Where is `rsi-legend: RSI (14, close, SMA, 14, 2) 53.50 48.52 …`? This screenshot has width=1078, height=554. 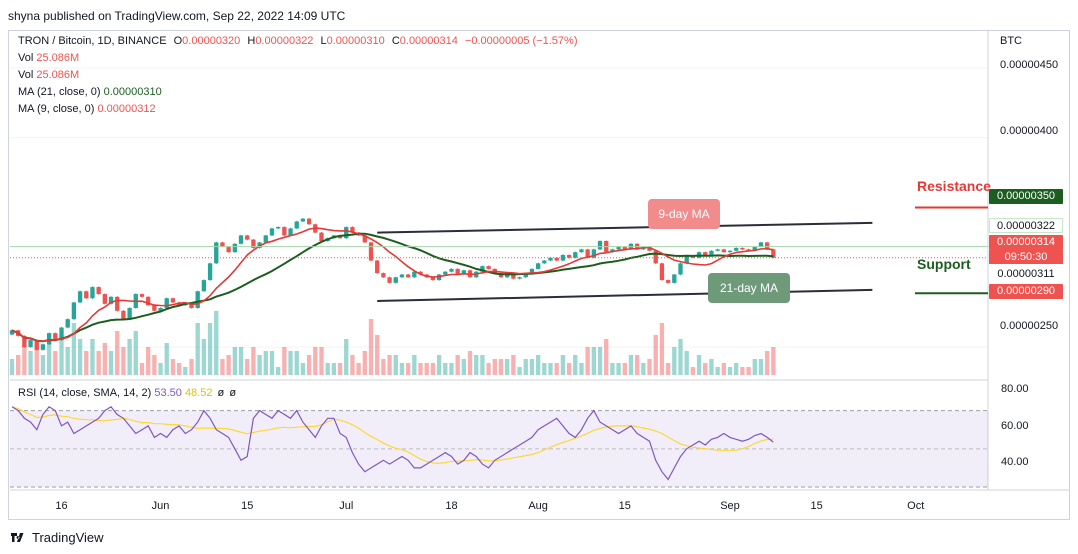 rsi-legend: RSI (14, close, SMA, 14, 2) 53.50 48.52 … is located at coordinates (127, 393).